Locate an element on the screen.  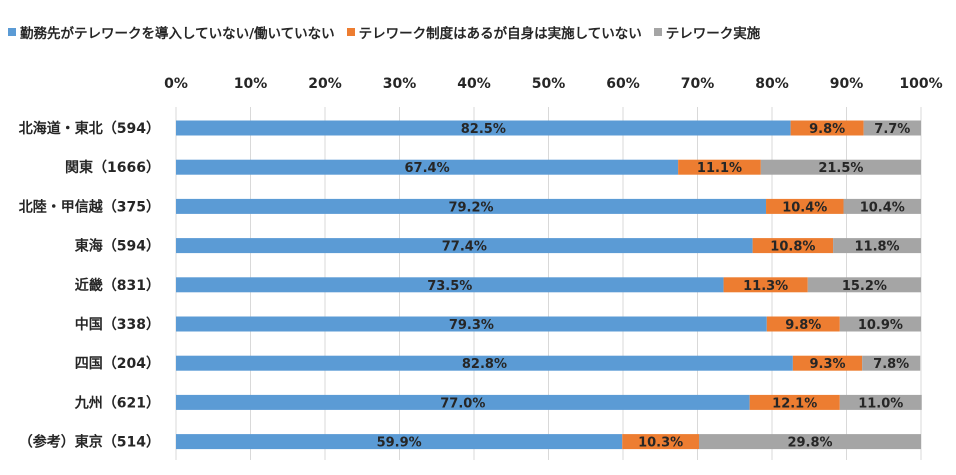
legend-label: 勤務先がテレワークを導入していない/働いていない is located at coordinates (177, 34).